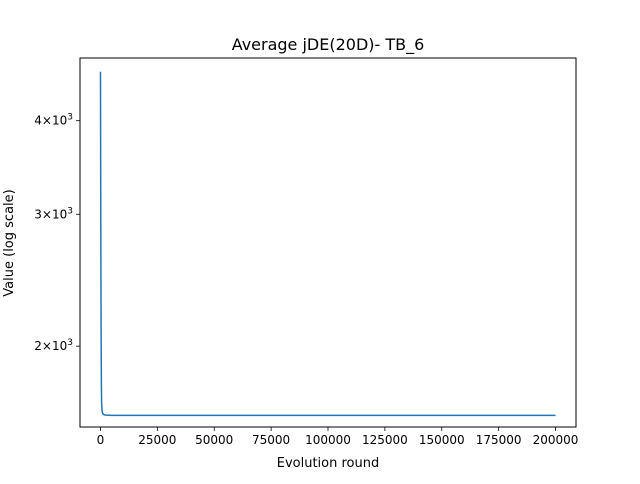 This screenshot has width=640, height=484. What do you see at coordinates (57, 233) in the screenshot?
I see `y-axis: 2×103 3×103 4×103` at bounding box center [57, 233].